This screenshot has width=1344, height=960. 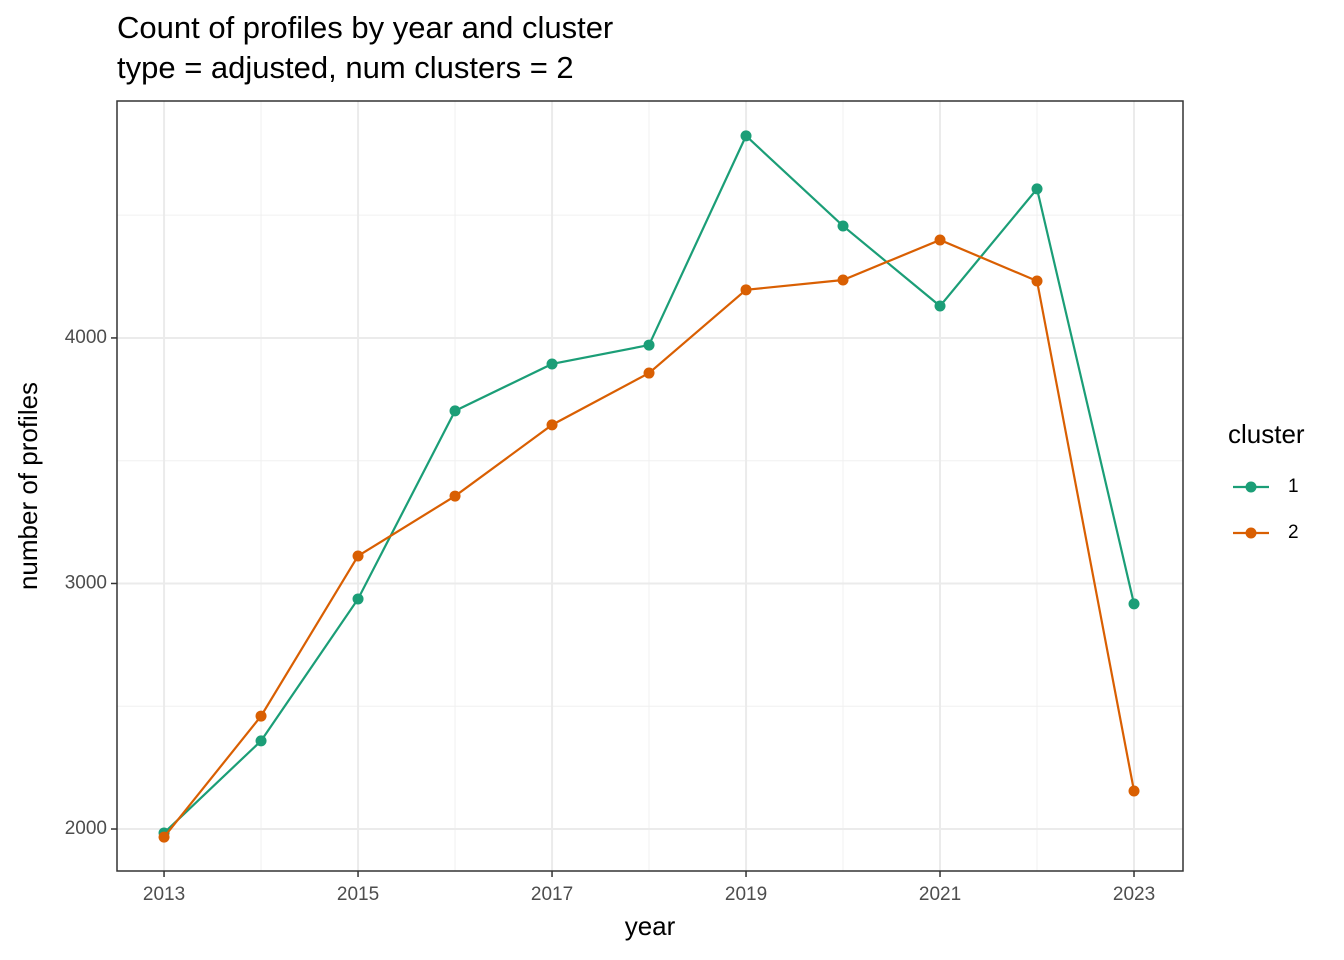 What do you see at coordinates (1266, 434) in the screenshot?
I see `legend-title: cluster` at bounding box center [1266, 434].